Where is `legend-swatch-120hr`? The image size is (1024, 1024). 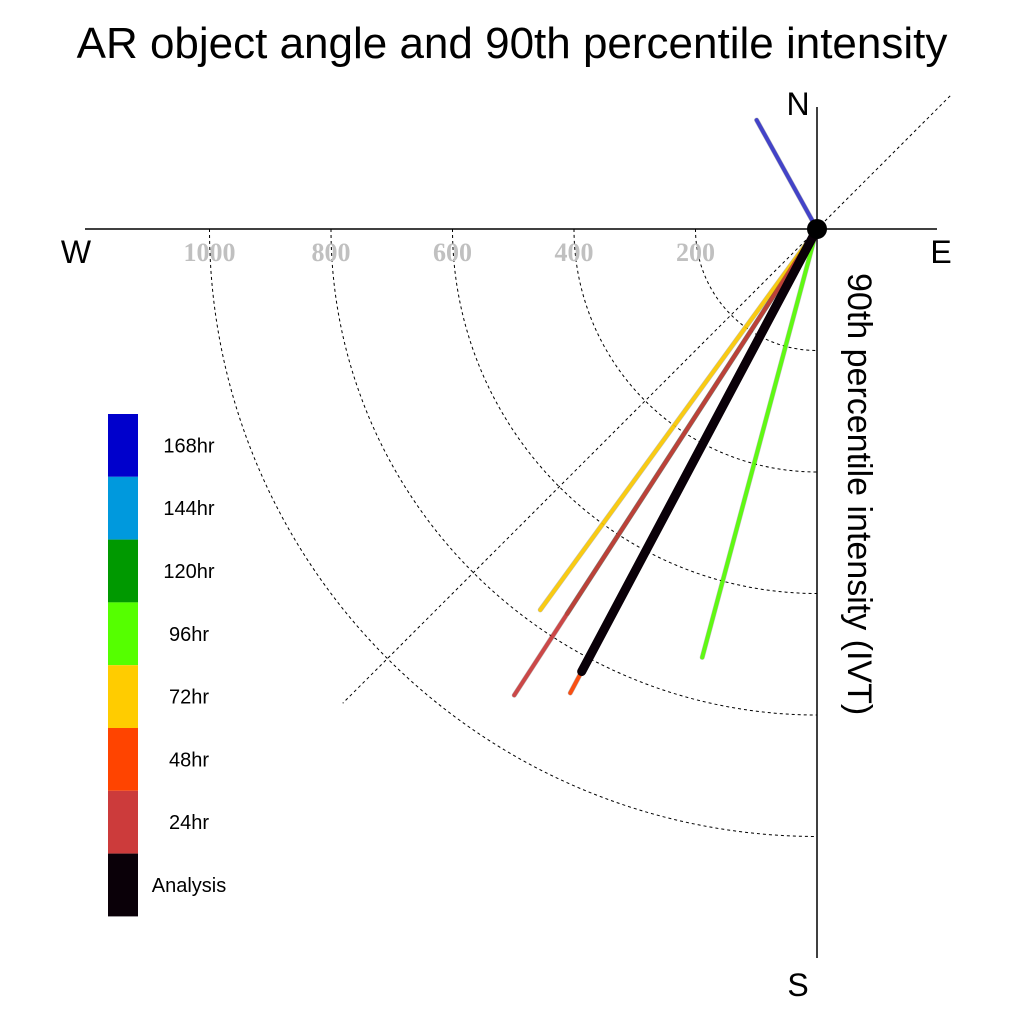
legend-swatch-120hr is located at coordinates (123, 571).